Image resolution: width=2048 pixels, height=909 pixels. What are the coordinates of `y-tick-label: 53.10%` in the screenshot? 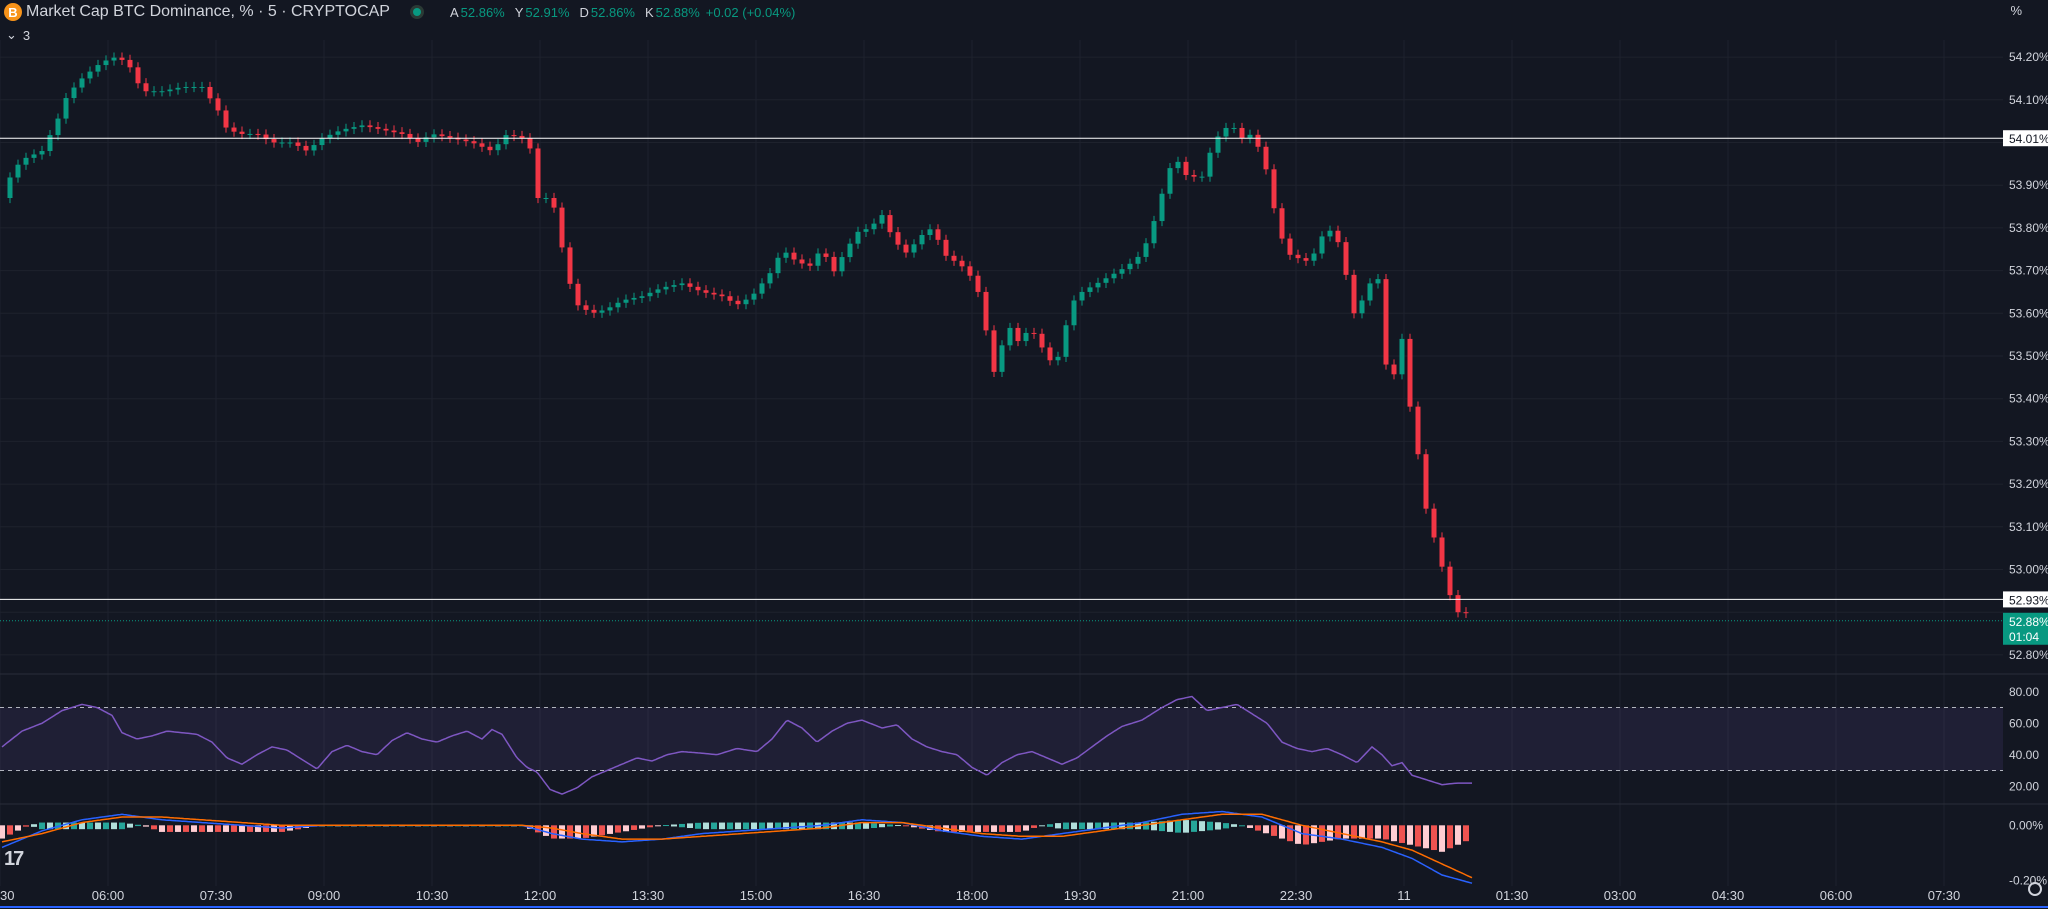 It's located at (2028, 527).